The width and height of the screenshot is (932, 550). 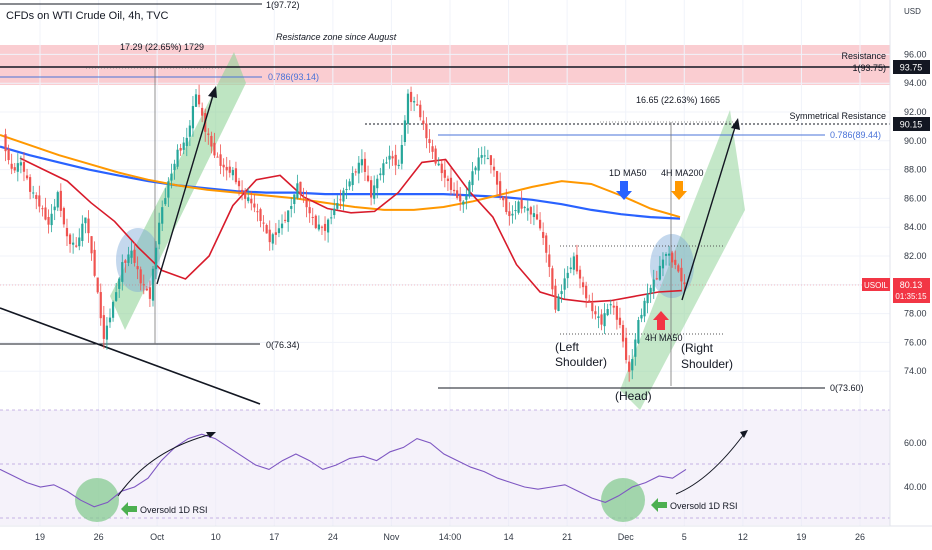 I want to click on channel-left, so click(x=178, y=191).